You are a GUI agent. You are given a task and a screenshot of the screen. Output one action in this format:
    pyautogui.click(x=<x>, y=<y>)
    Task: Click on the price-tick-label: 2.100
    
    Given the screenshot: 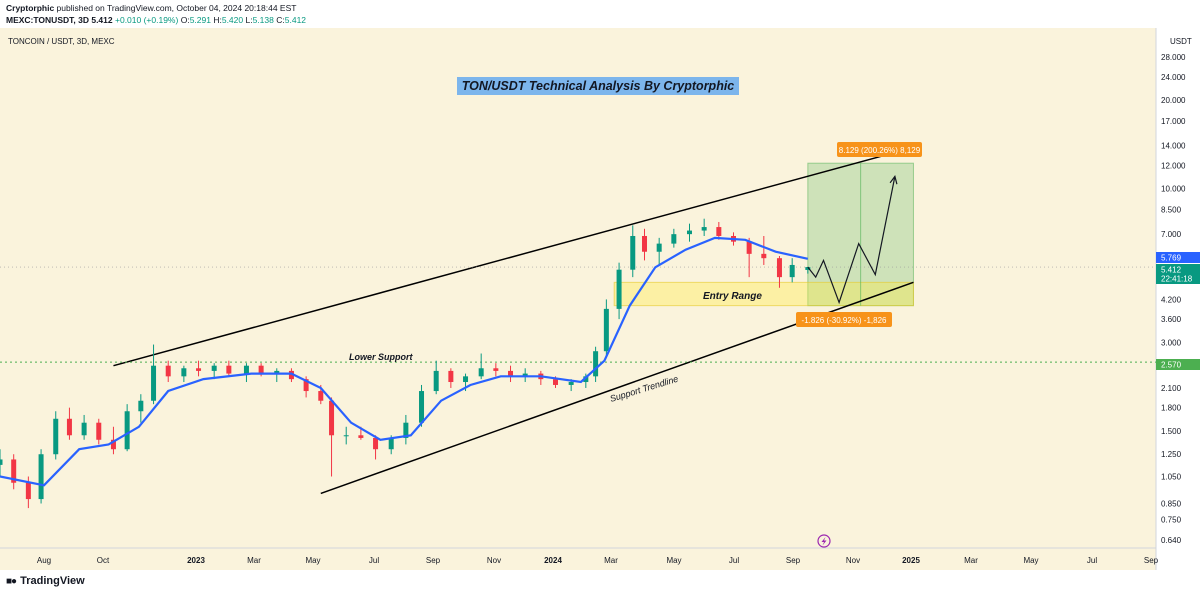 What is the action you would take?
    pyautogui.click(x=1171, y=388)
    